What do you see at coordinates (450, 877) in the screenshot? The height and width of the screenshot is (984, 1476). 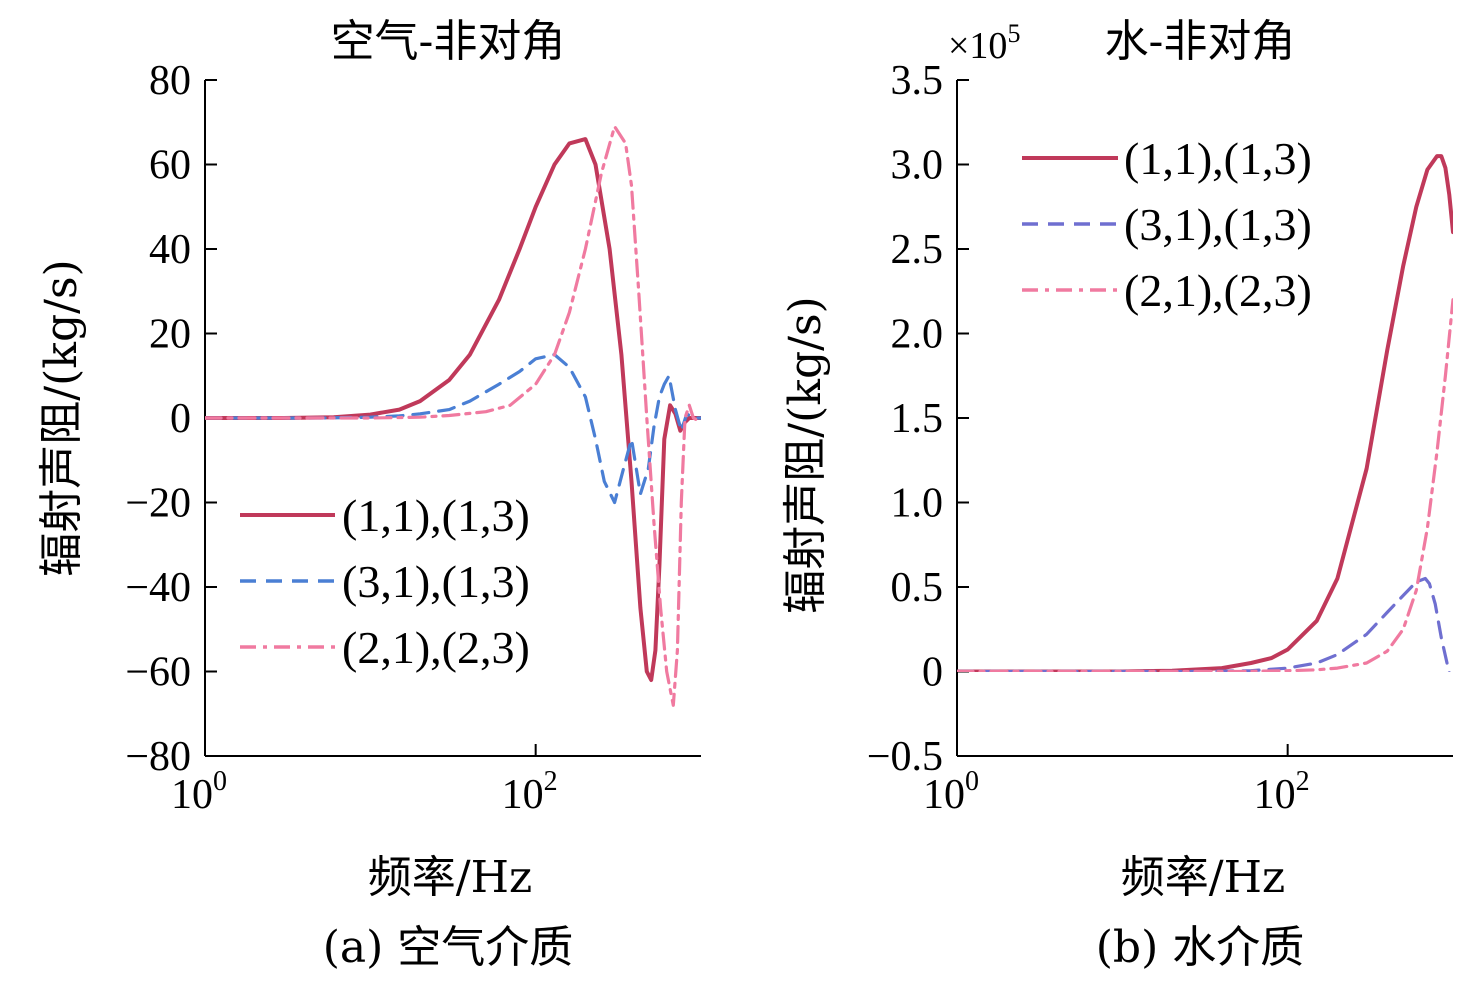 I see `x-axis-label-air: 频率/Hz` at bounding box center [450, 877].